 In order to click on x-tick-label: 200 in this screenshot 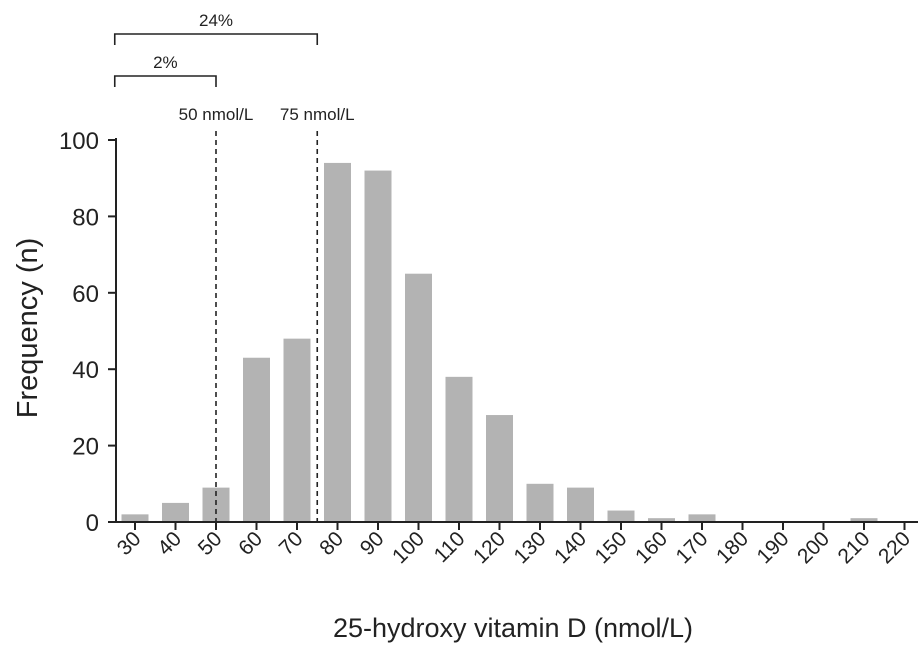, I will do `click(813, 547)`.